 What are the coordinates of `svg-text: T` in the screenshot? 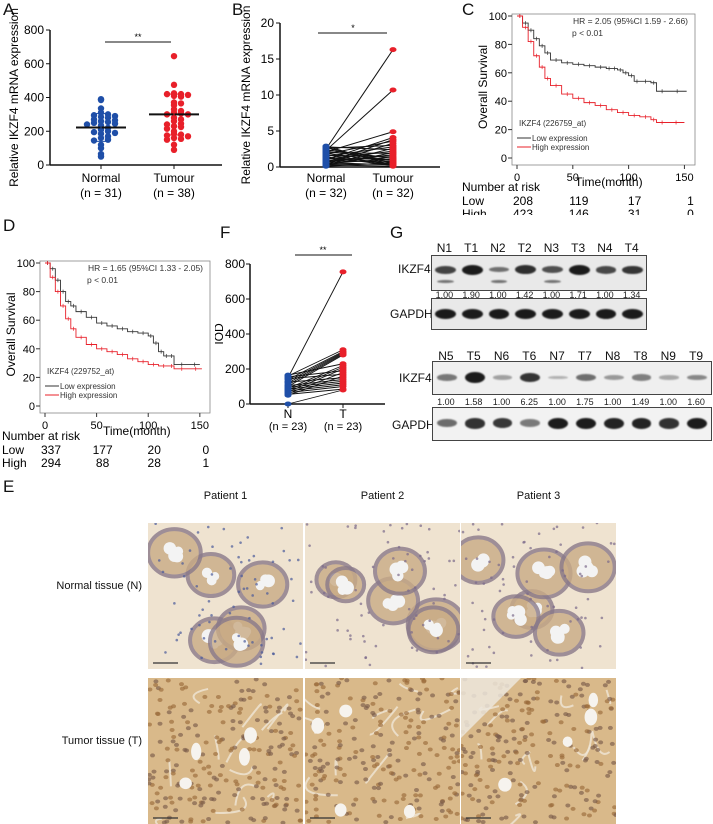 It's located at (343, 414).